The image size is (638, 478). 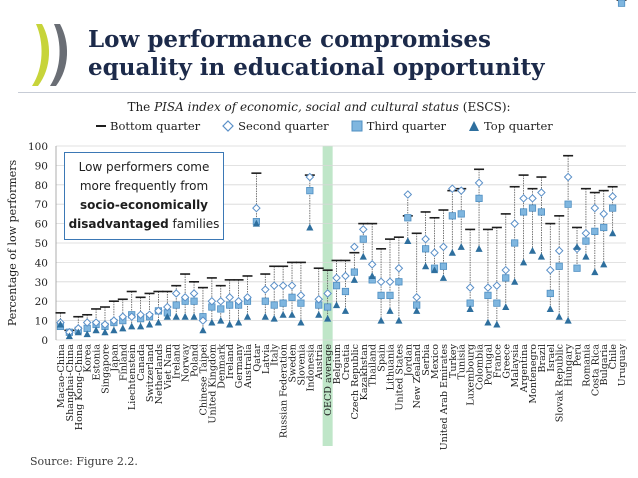 I want to click on oecd-logo-icon, so click(x=50, y=55).